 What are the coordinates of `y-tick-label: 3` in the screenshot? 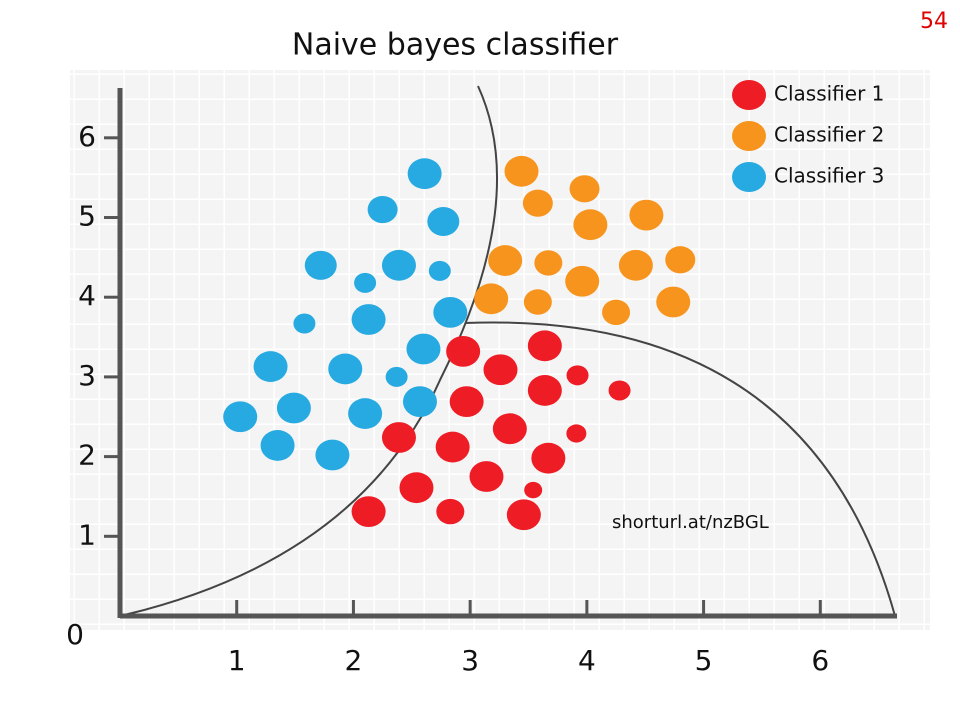 It's located at (87, 375).